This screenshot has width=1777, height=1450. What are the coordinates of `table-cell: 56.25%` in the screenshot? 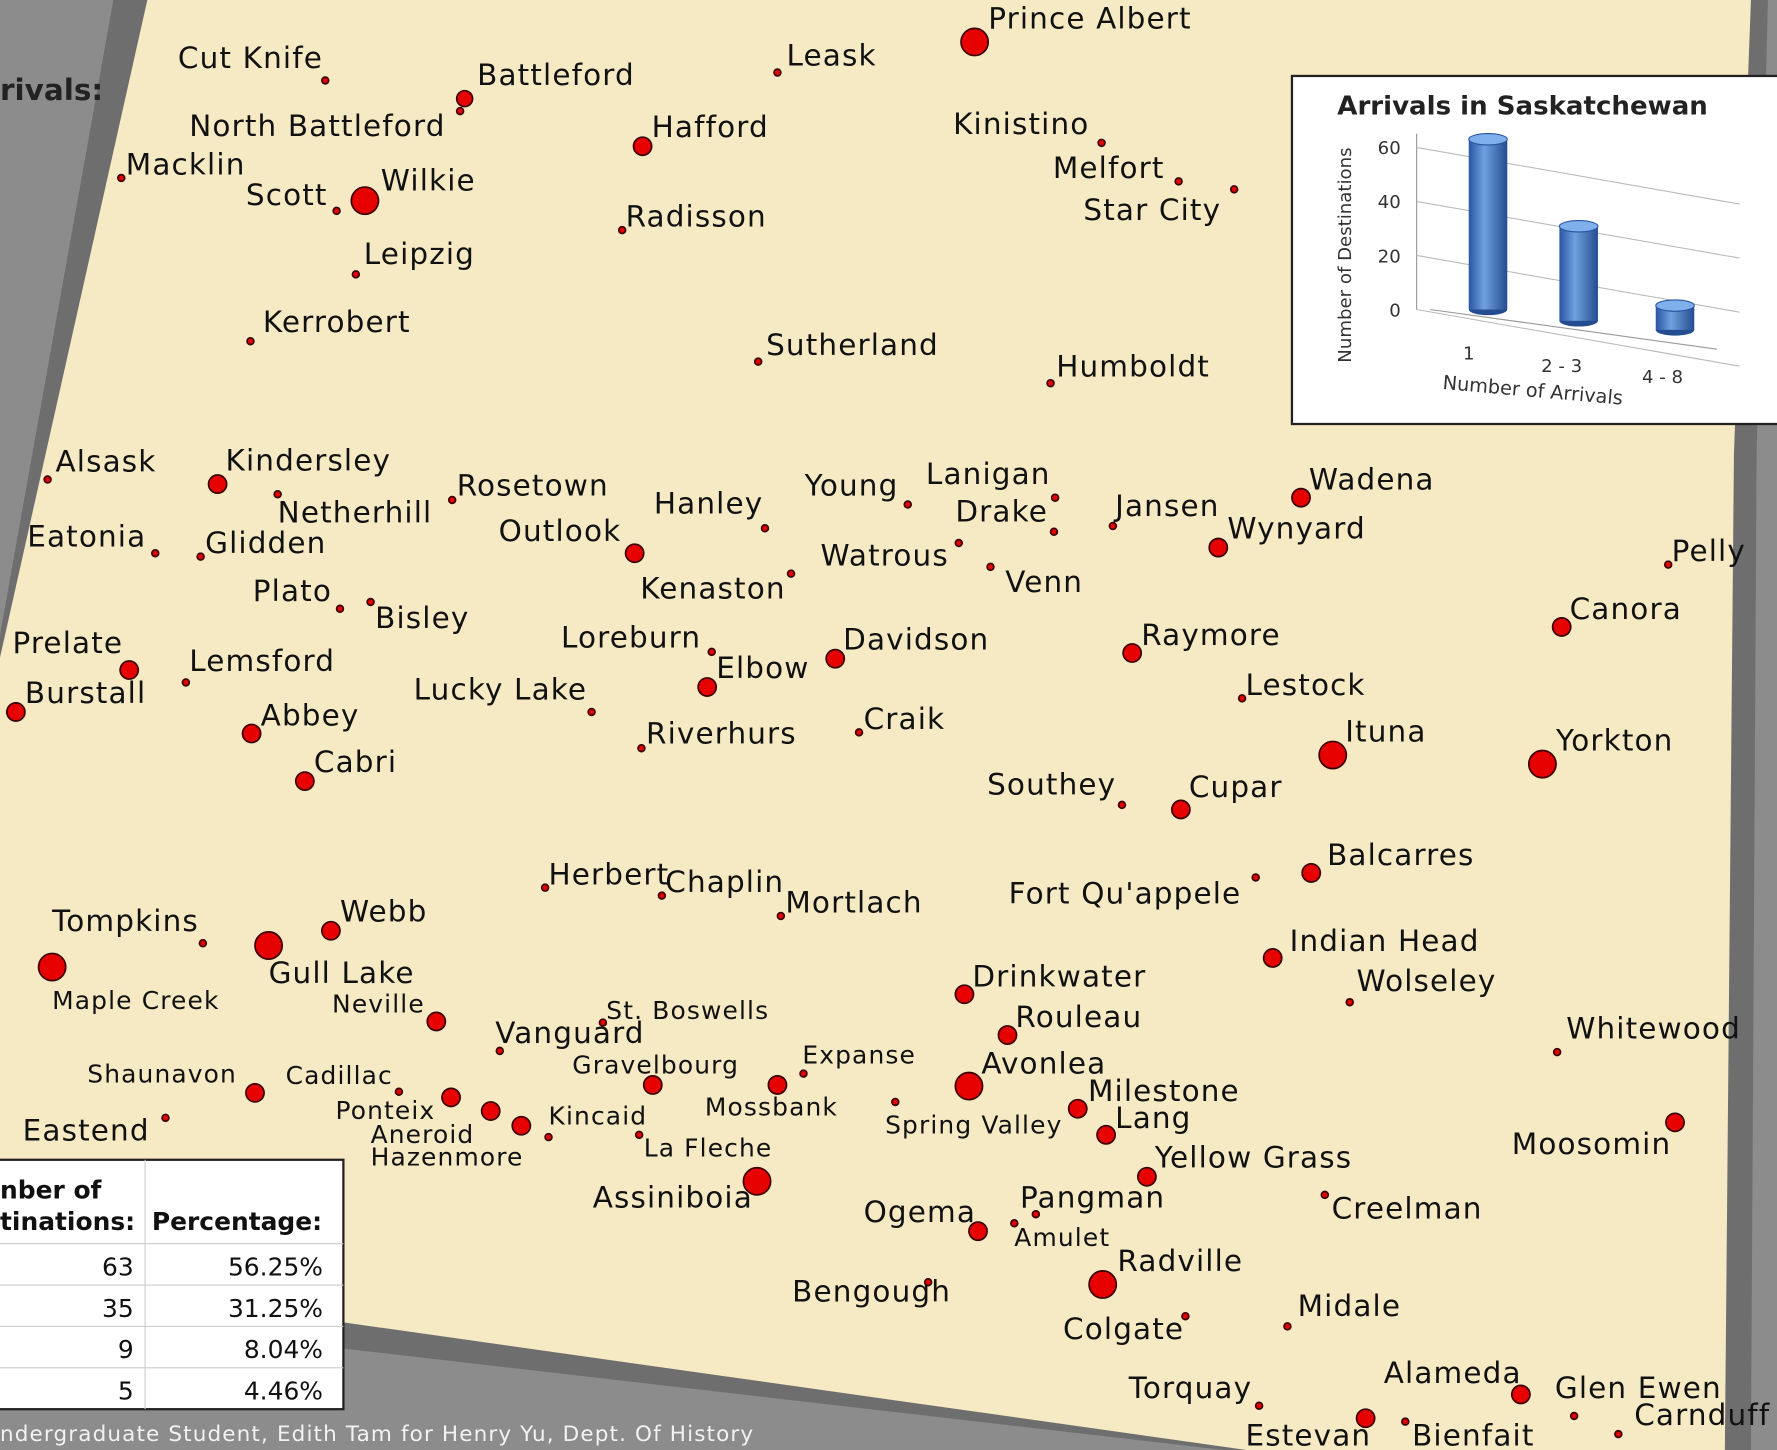 It's located at (275, 1266).